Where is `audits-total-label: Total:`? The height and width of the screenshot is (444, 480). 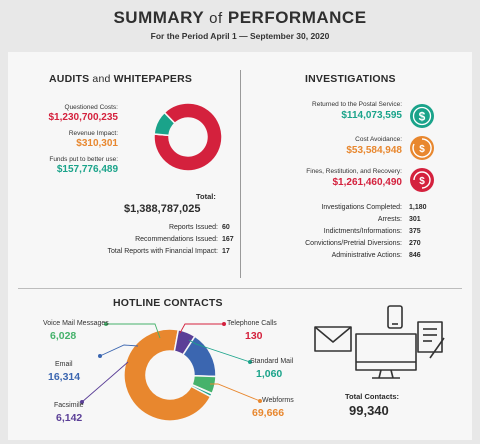 audits-total-label: Total: is located at coordinates (206, 196).